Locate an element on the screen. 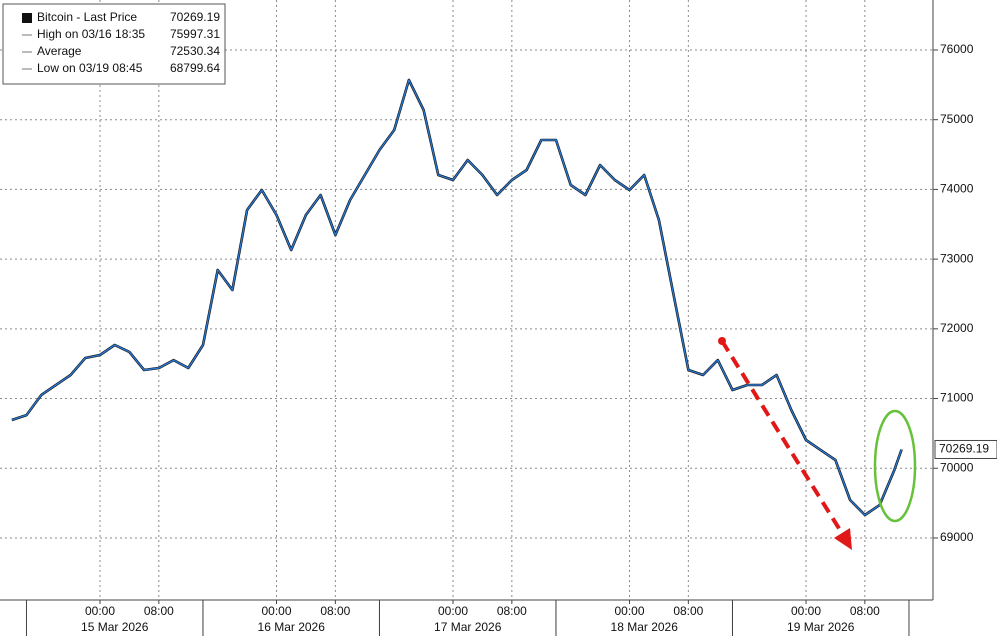 The image size is (997, 636). highlight-ellipse is located at coordinates (895, 466).